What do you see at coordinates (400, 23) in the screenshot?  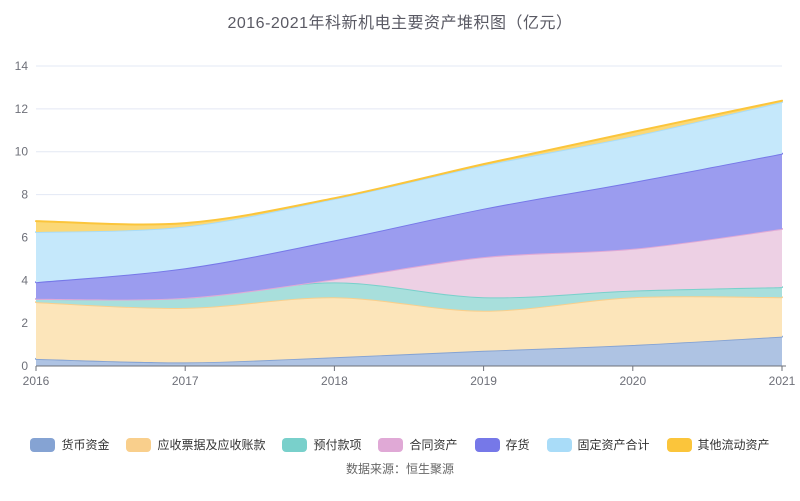 I see `chart-title: 2016-2021年科新机电主要资产堆积图（亿元）` at bounding box center [400, 23].